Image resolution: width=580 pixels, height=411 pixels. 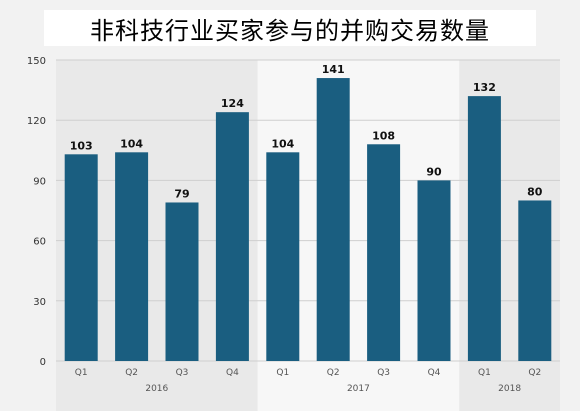 I want to click on y-tick-label: 0, so click(x=43, y=362).